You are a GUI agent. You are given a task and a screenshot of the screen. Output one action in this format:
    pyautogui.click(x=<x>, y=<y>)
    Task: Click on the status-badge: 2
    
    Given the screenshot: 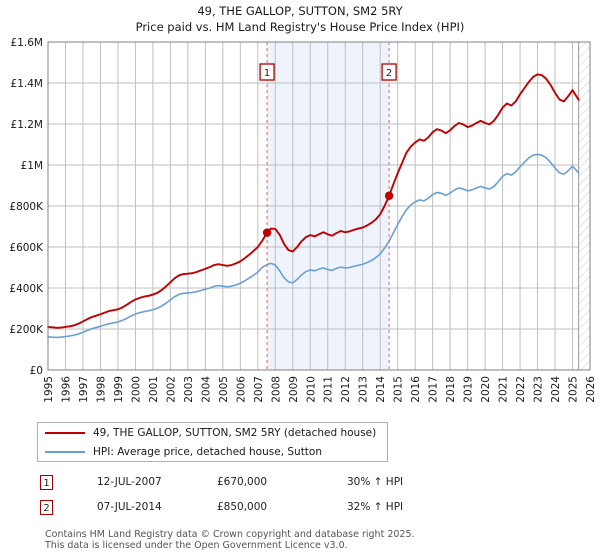 What is the action you would take?
    pyautogui.click(x=46, y=507)
    